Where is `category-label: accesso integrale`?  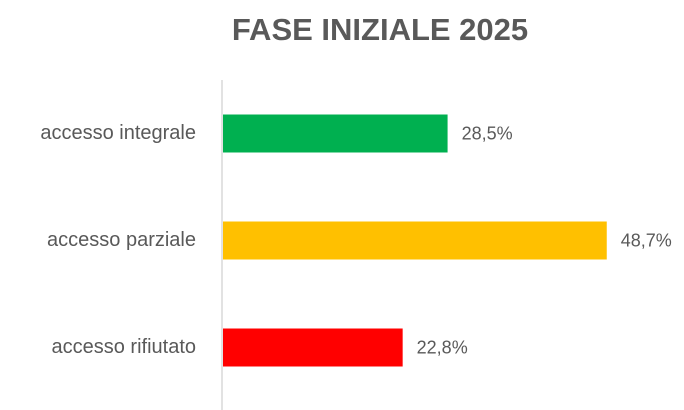 category-label: accesso integrale is located at coordinates (118, 133).